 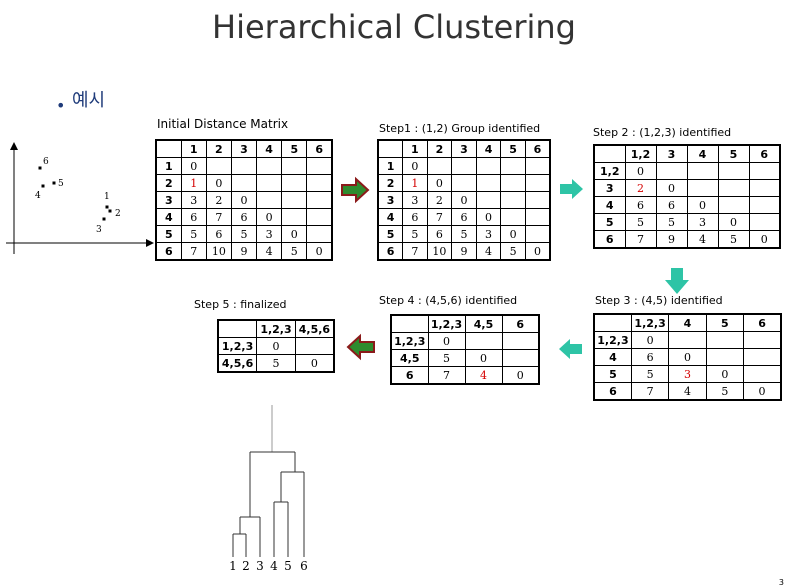 I want to click on matrix-row: 4,5 5 0, so click(x=465, y=358).